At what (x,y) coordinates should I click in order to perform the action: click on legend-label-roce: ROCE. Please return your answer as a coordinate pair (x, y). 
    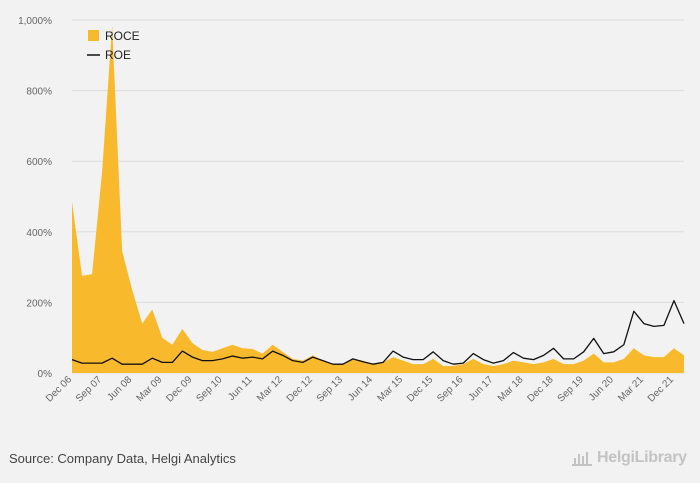
    Looking at the image, I should click on (122, 36).